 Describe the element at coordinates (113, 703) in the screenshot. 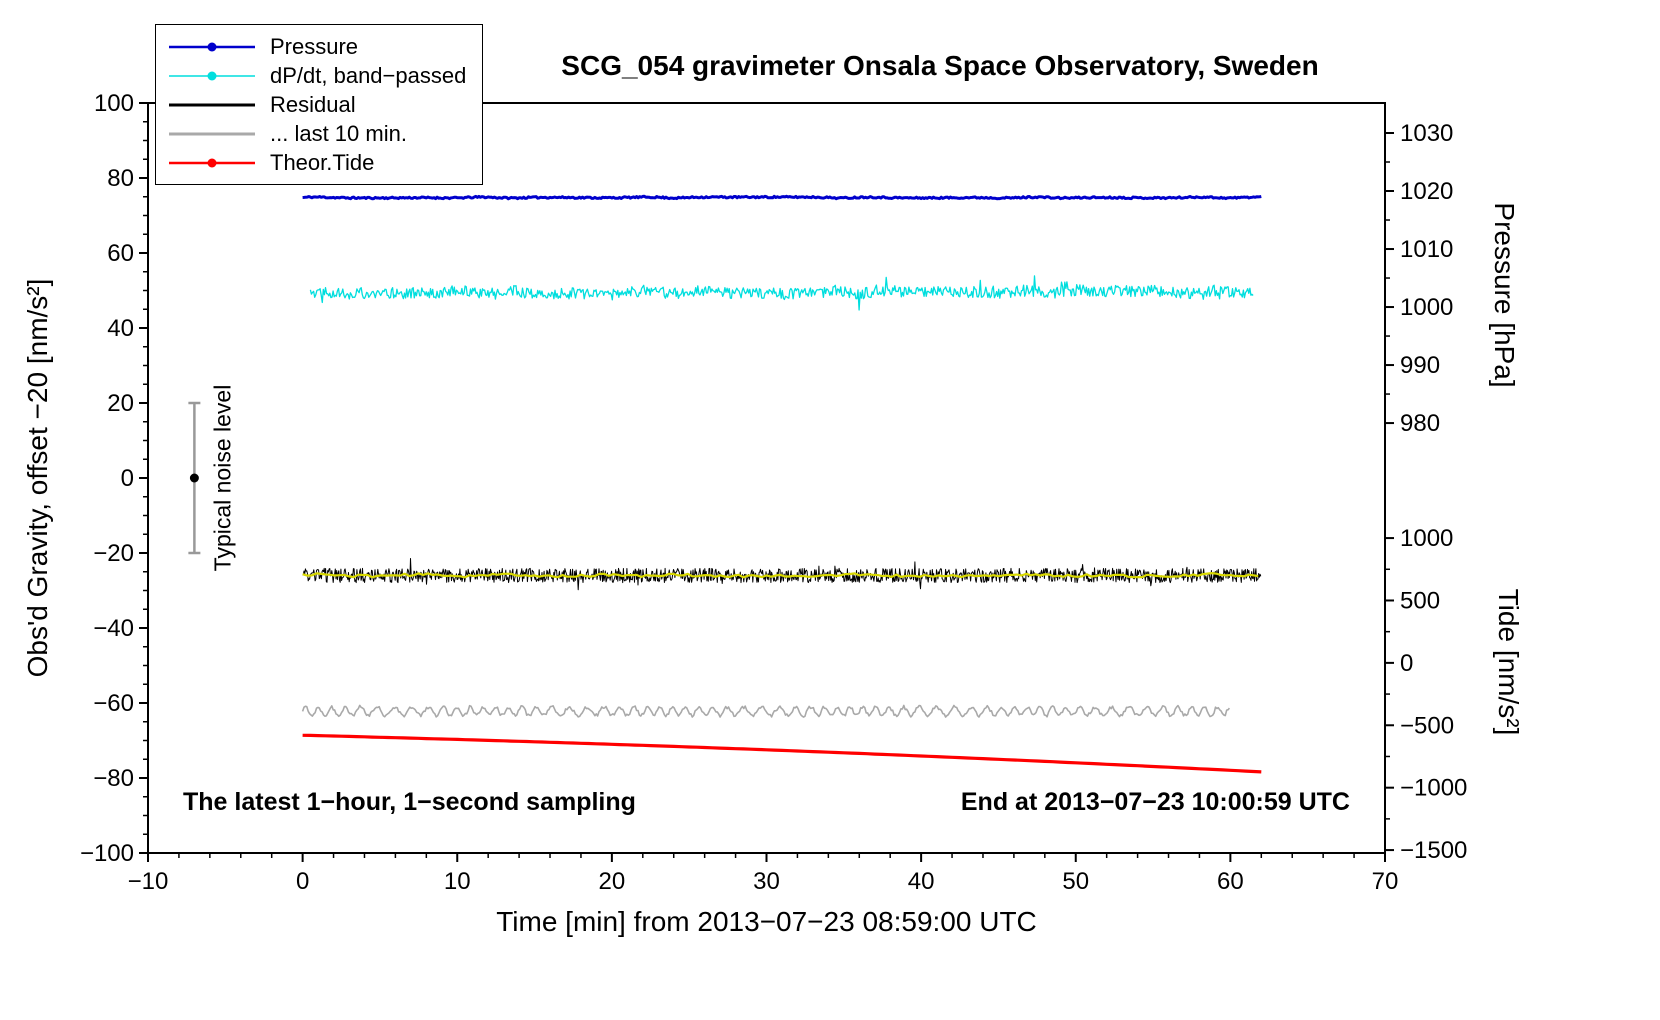

I see `y-tick-label: −60` at that location.